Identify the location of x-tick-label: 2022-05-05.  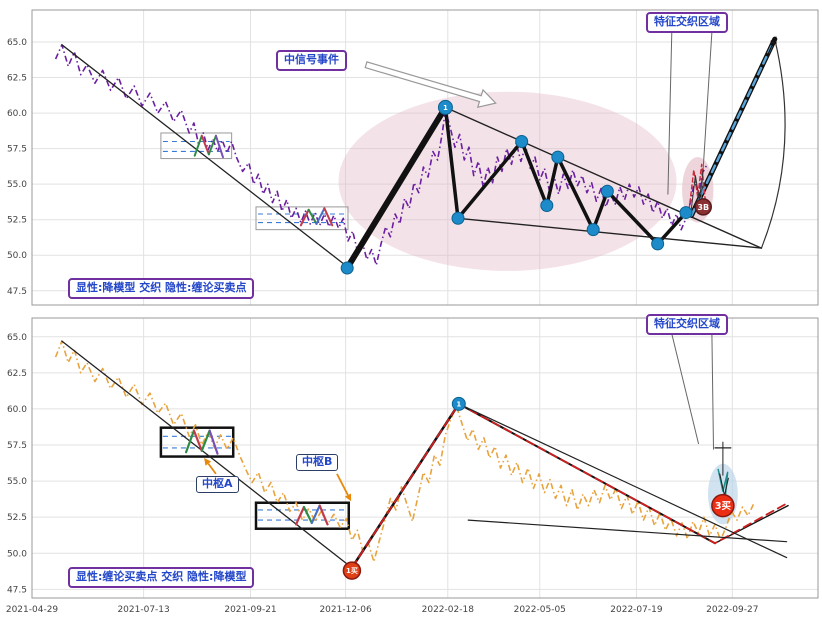
(540, 610).